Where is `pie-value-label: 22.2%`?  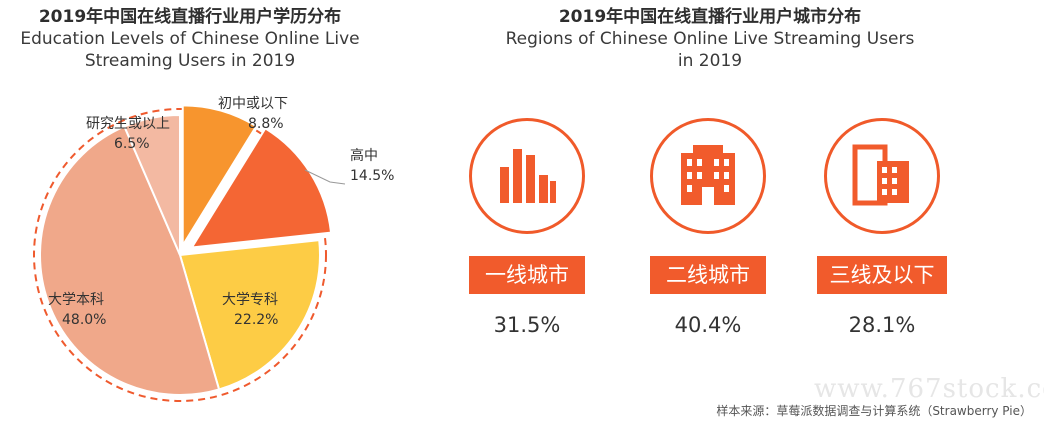
pie-value-label: 22.2% is located at coordinates (256, 320).